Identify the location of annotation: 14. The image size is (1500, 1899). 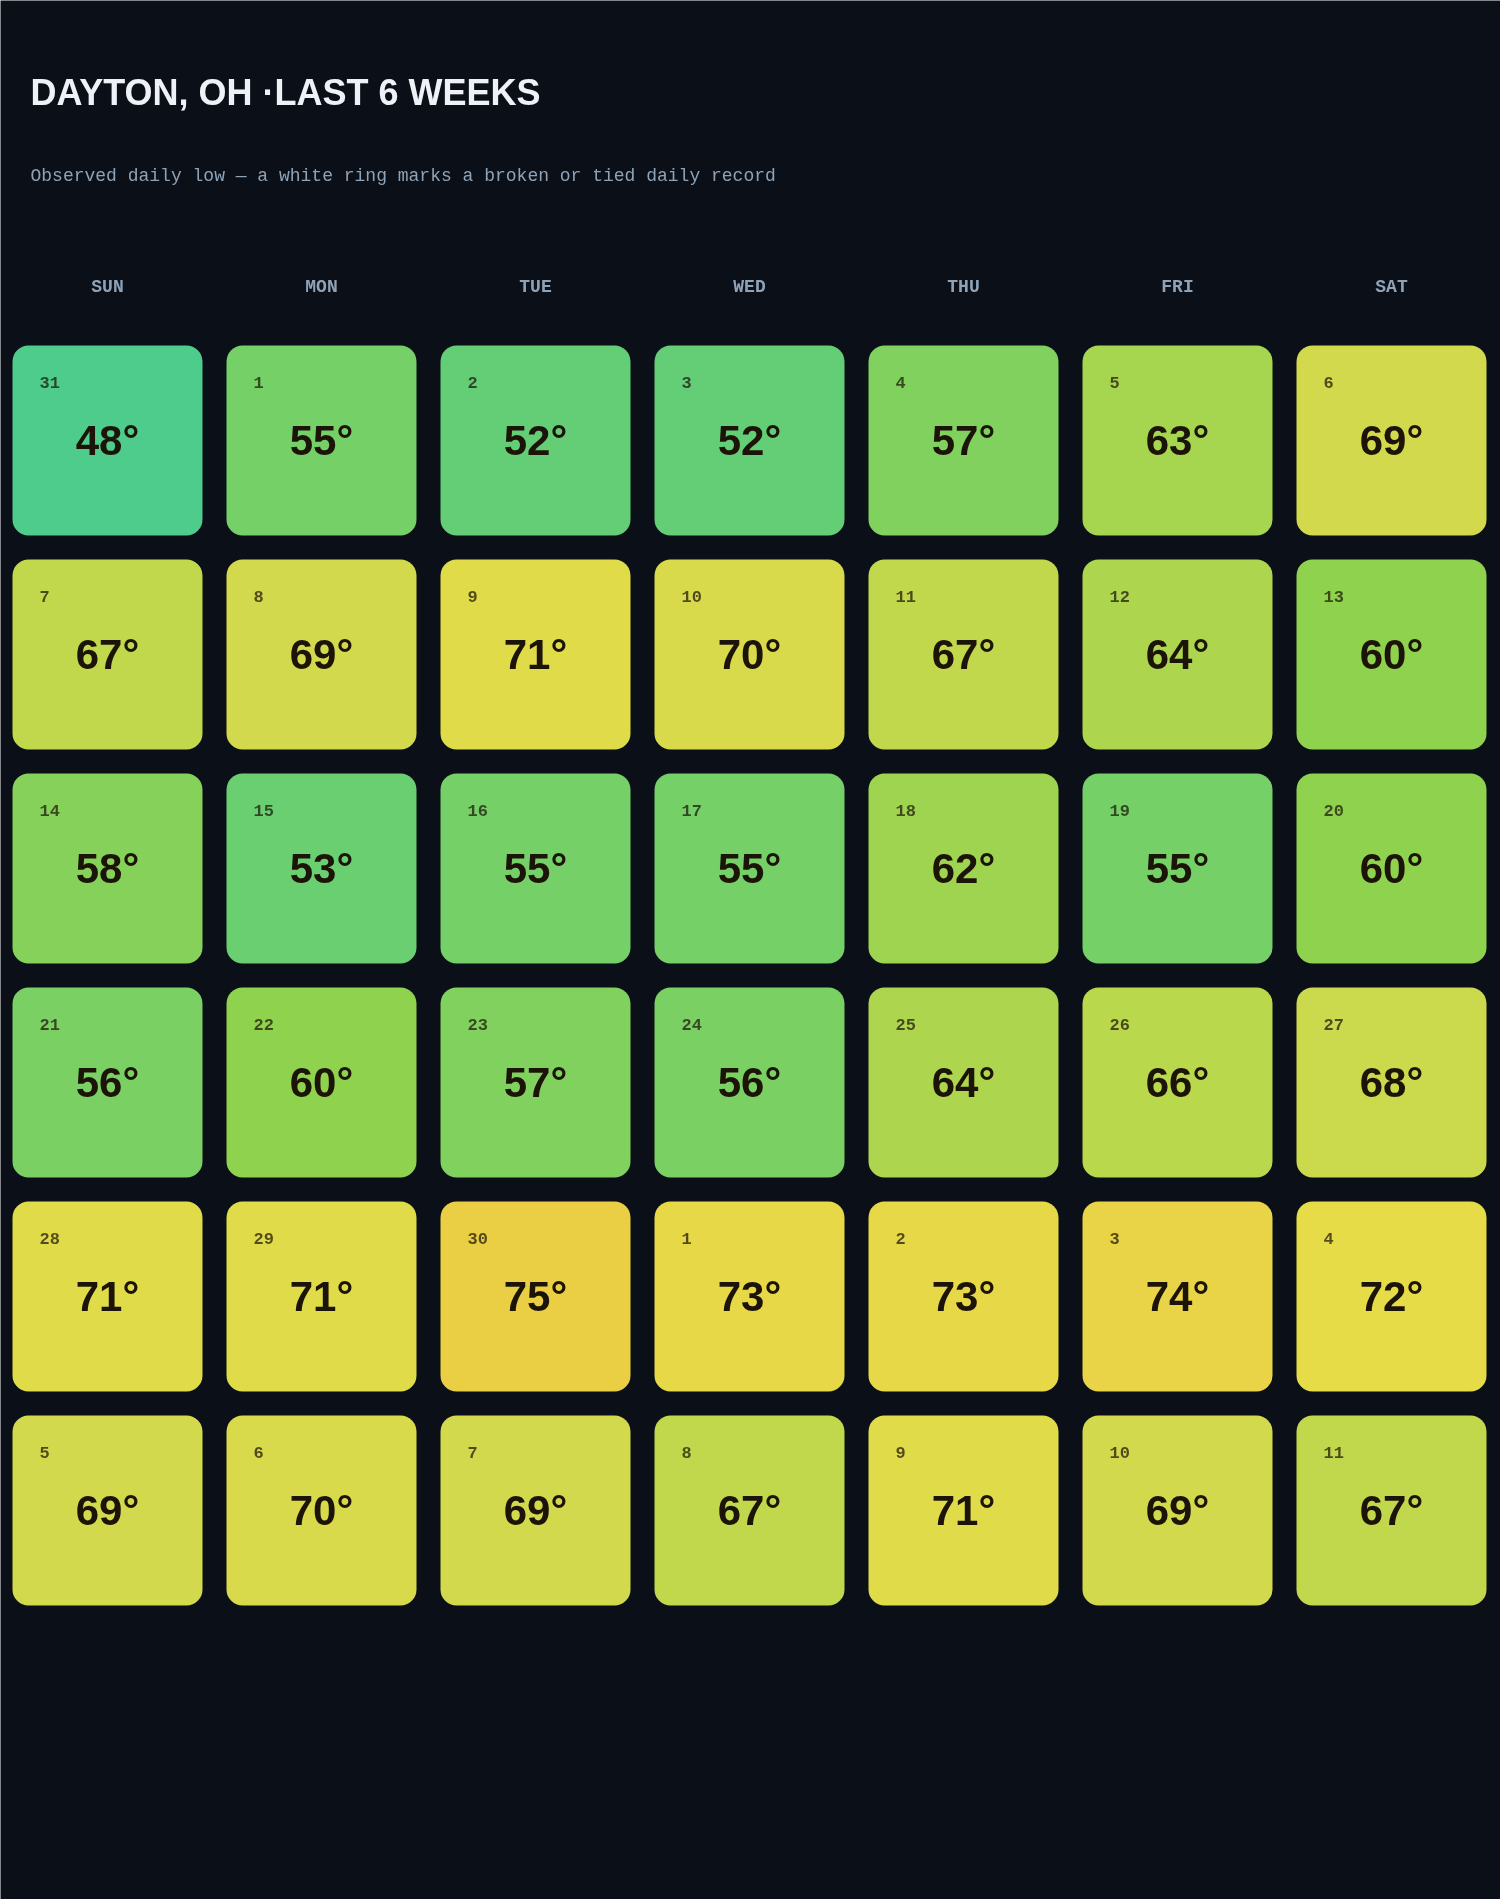
(49, 811).